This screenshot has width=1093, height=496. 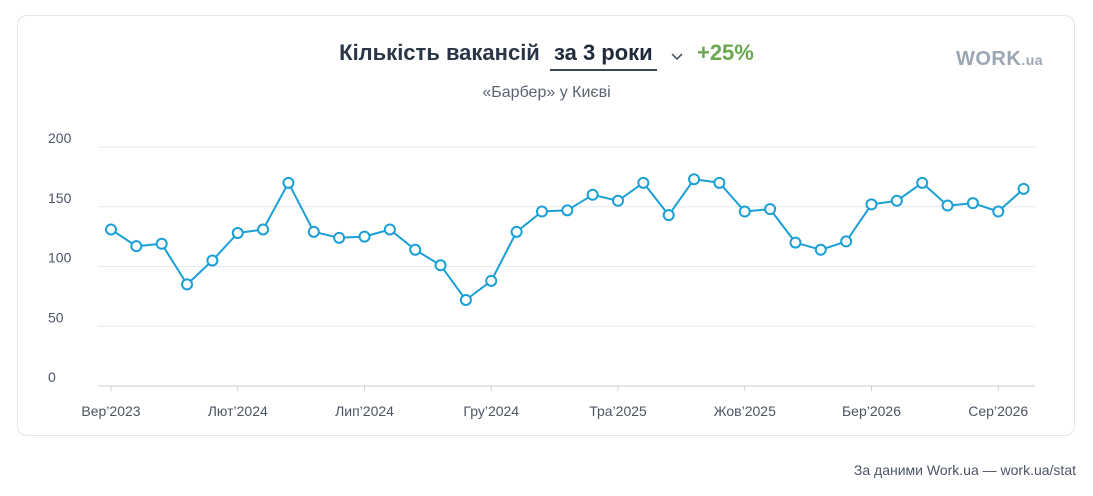 I want to click on x-tick-label: Лют’2024, so click(x=238, y=411).